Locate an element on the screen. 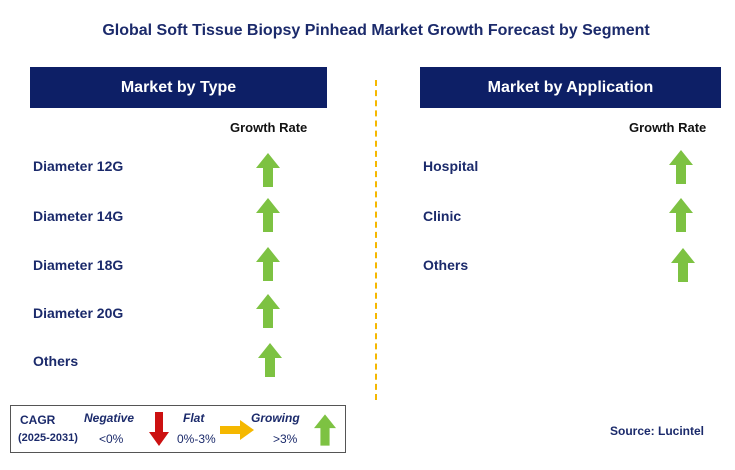  negative-down-arrow-icon is located at coordinates (159, 429).